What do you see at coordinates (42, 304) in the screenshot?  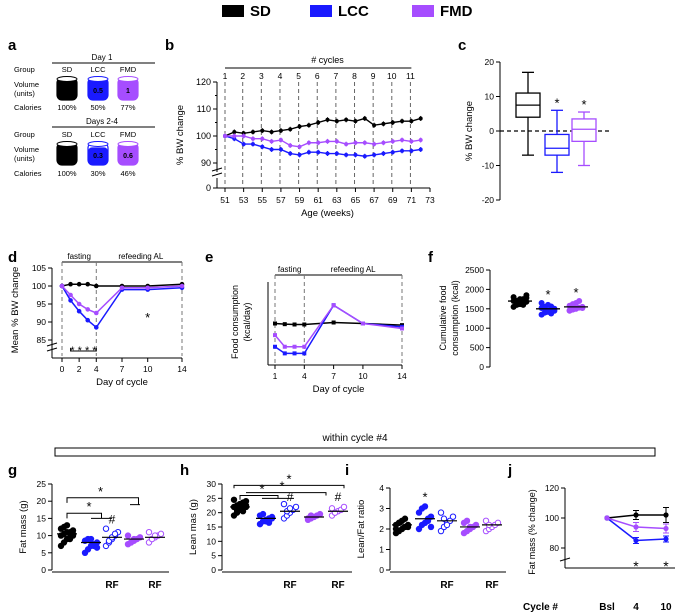 I see `y-tick-label: 95` at bounding box center [42, 304].